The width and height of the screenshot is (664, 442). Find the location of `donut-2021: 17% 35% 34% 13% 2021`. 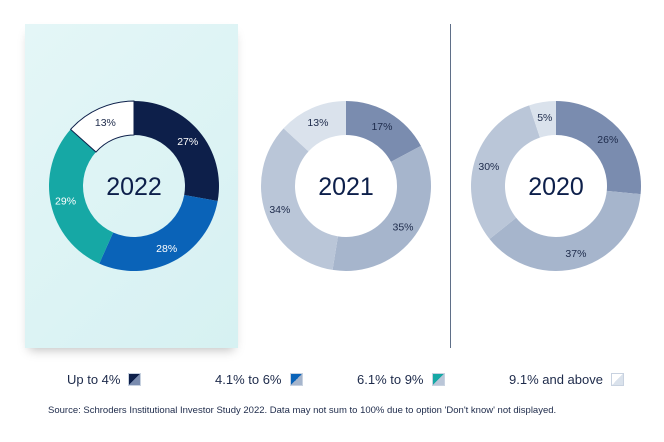

donut-2021: 17% 35% 34% 13% 2021 is located at coordinates (345, 186).